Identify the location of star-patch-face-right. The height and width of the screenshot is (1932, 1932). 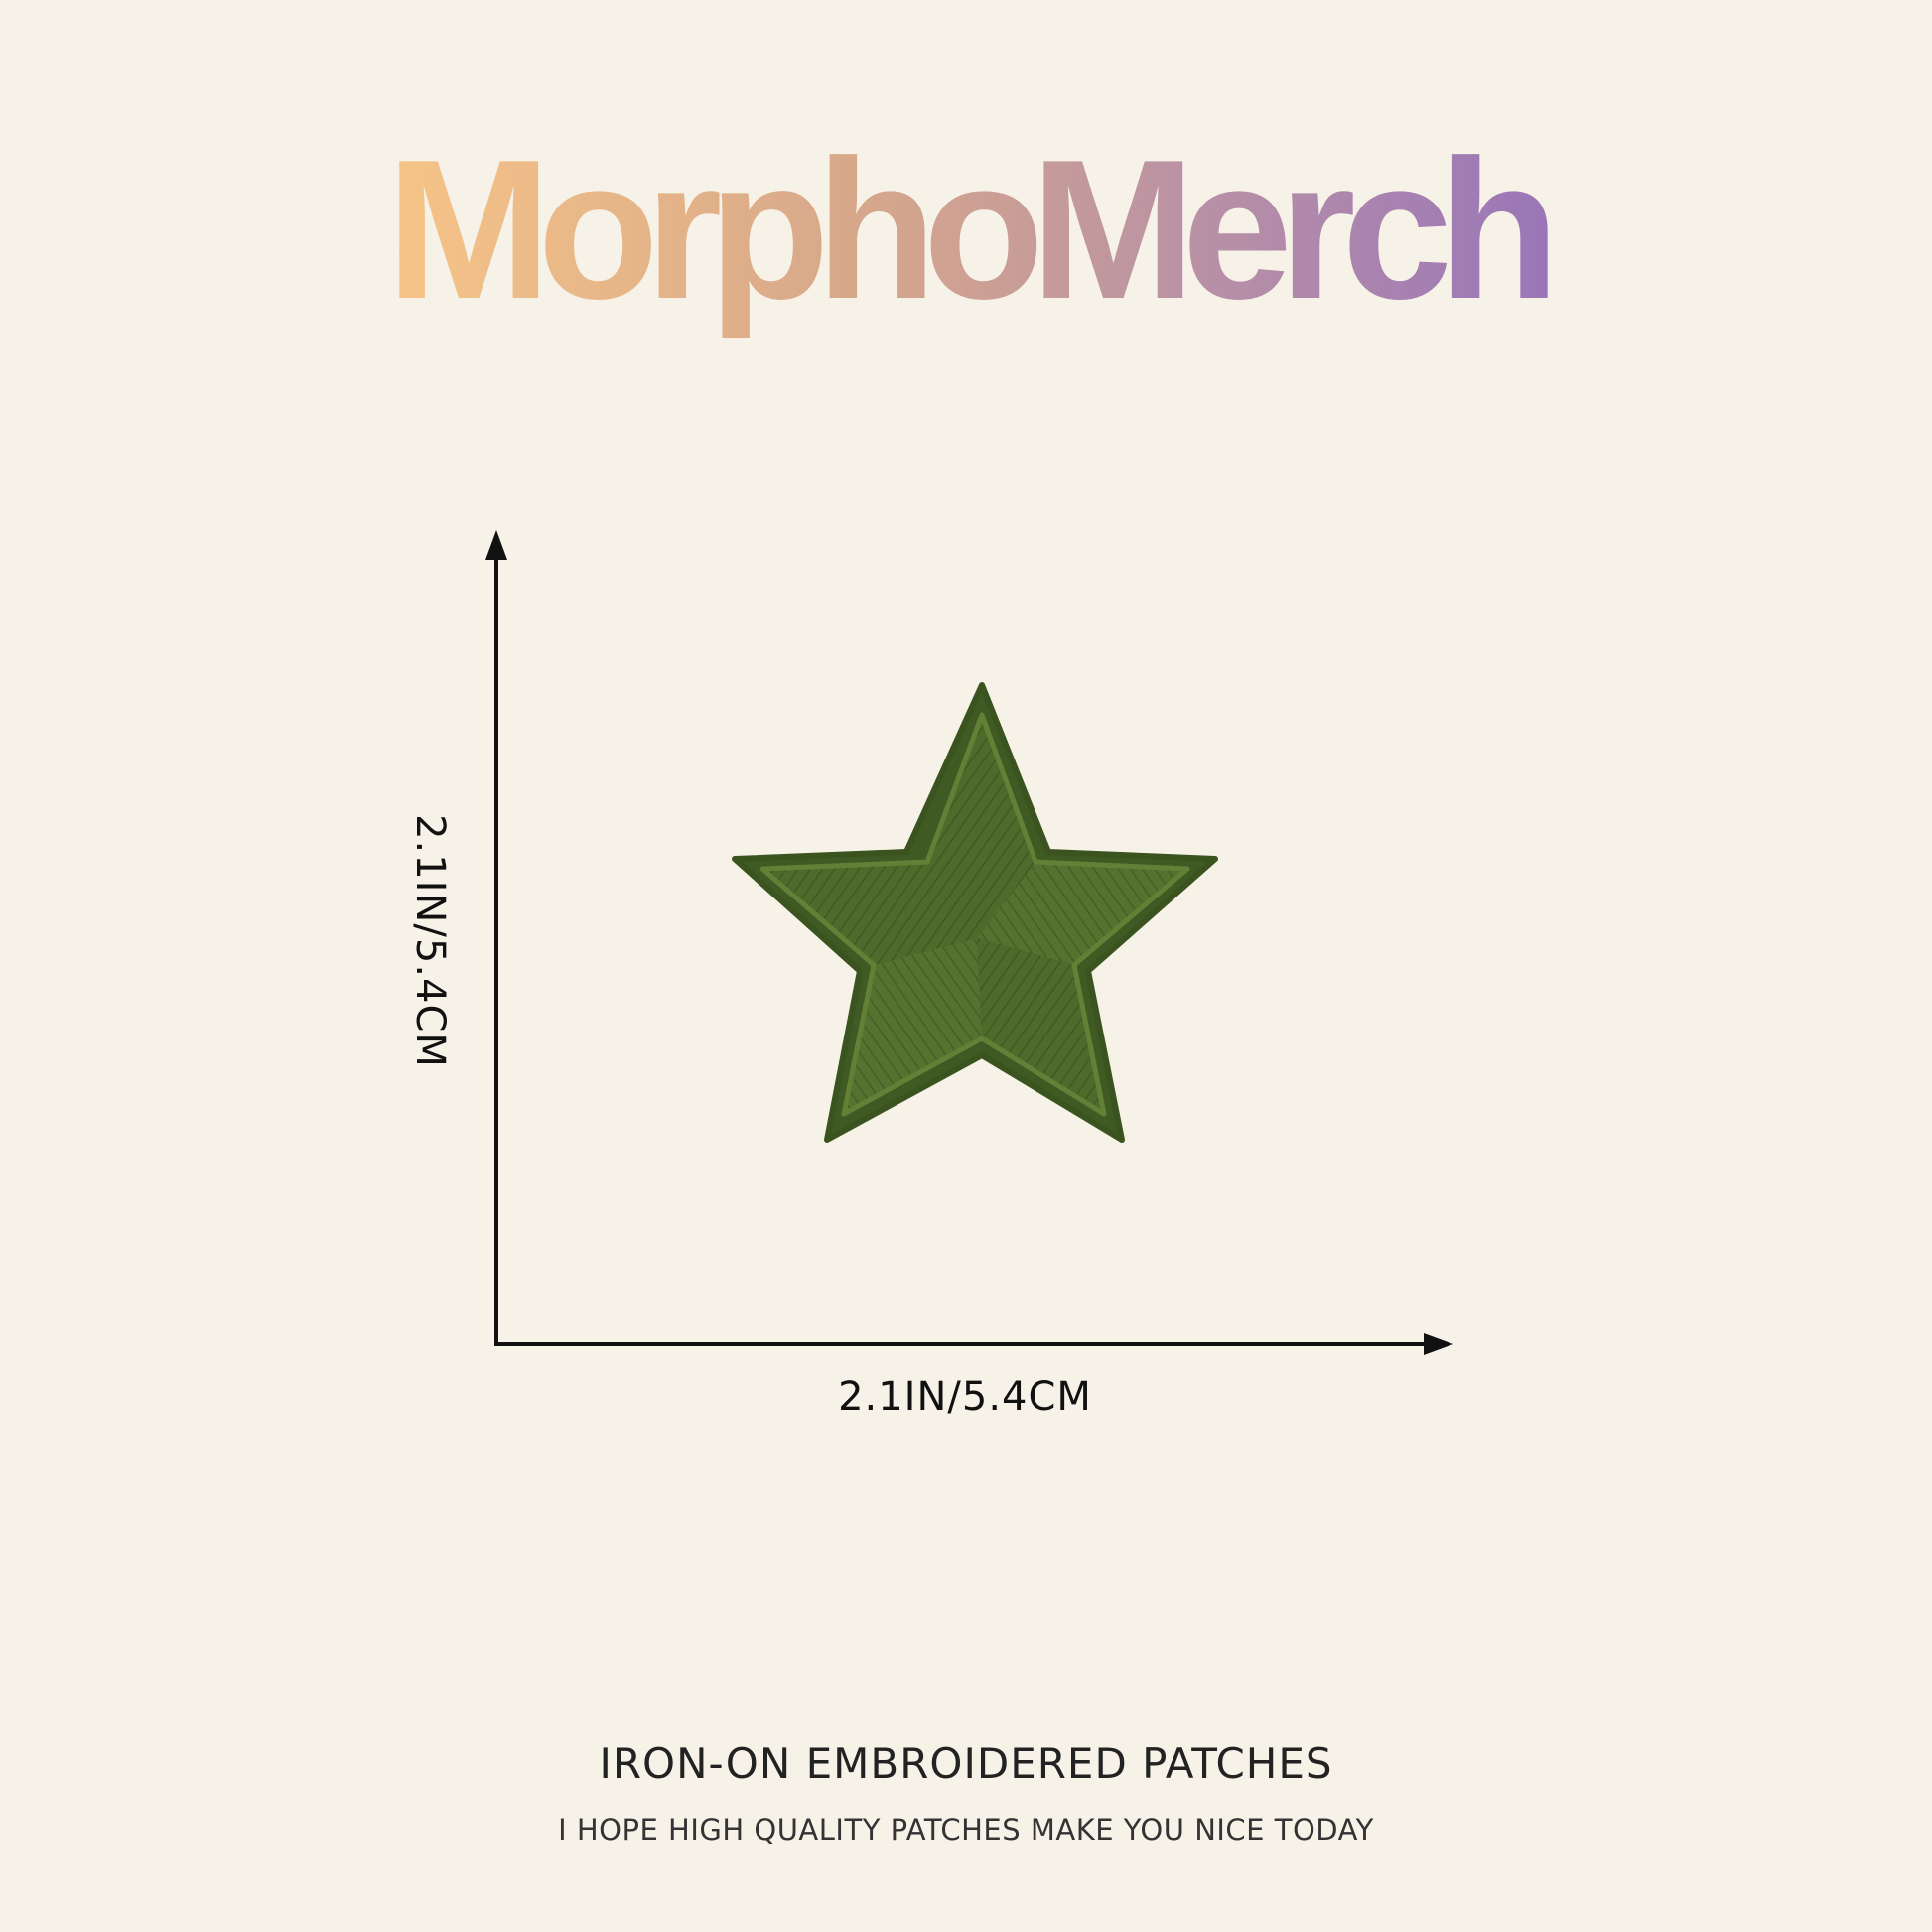
(1082, 914).